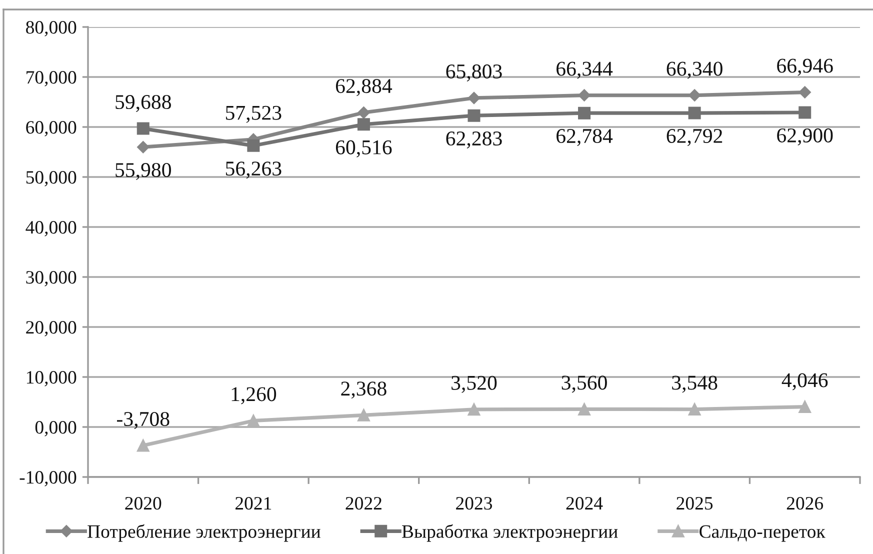 The height and width of the screenshot is (554, 873). I want to click on data-label: 66,946, so click(805, 67).